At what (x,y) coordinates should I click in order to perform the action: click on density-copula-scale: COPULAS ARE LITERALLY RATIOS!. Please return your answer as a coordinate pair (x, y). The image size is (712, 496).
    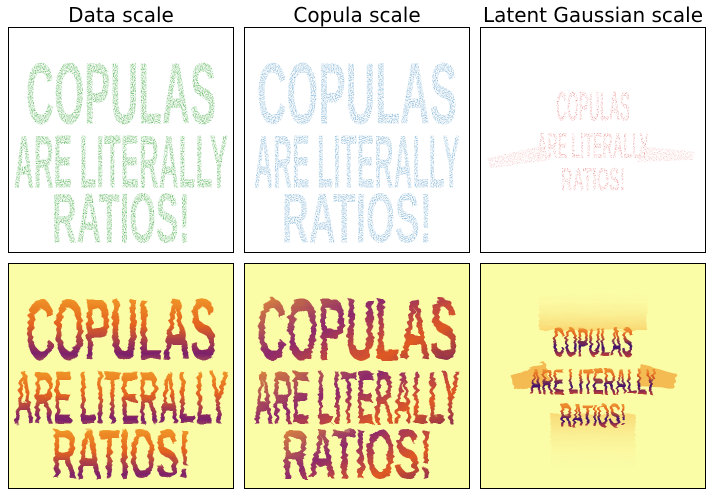
    Looking at the image, I should click on (357, 384).